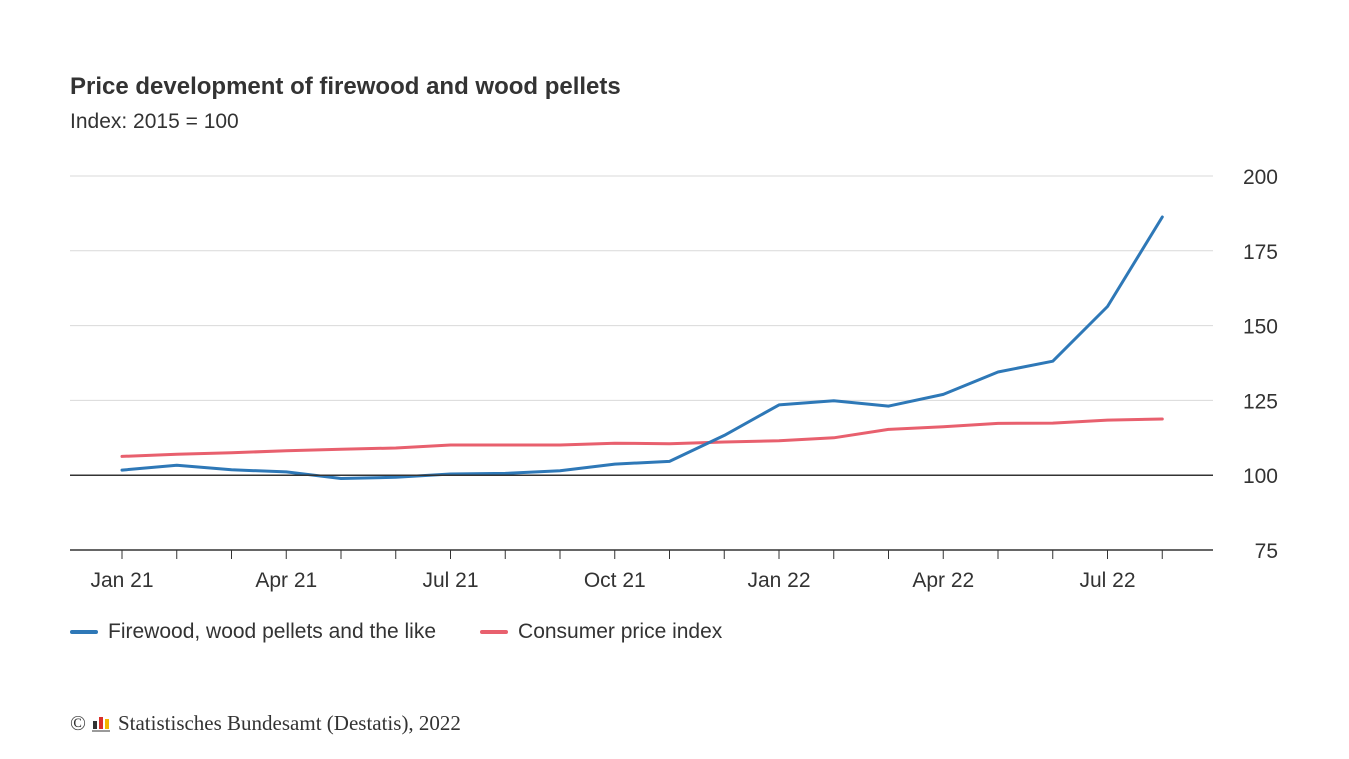 The height and width of the screenshot is (759, 1349). Describe the element at coordinates (272, 631) in the screenshot. I see `legend-label-firewood: Firewood, wood pellets and the like` at that location.